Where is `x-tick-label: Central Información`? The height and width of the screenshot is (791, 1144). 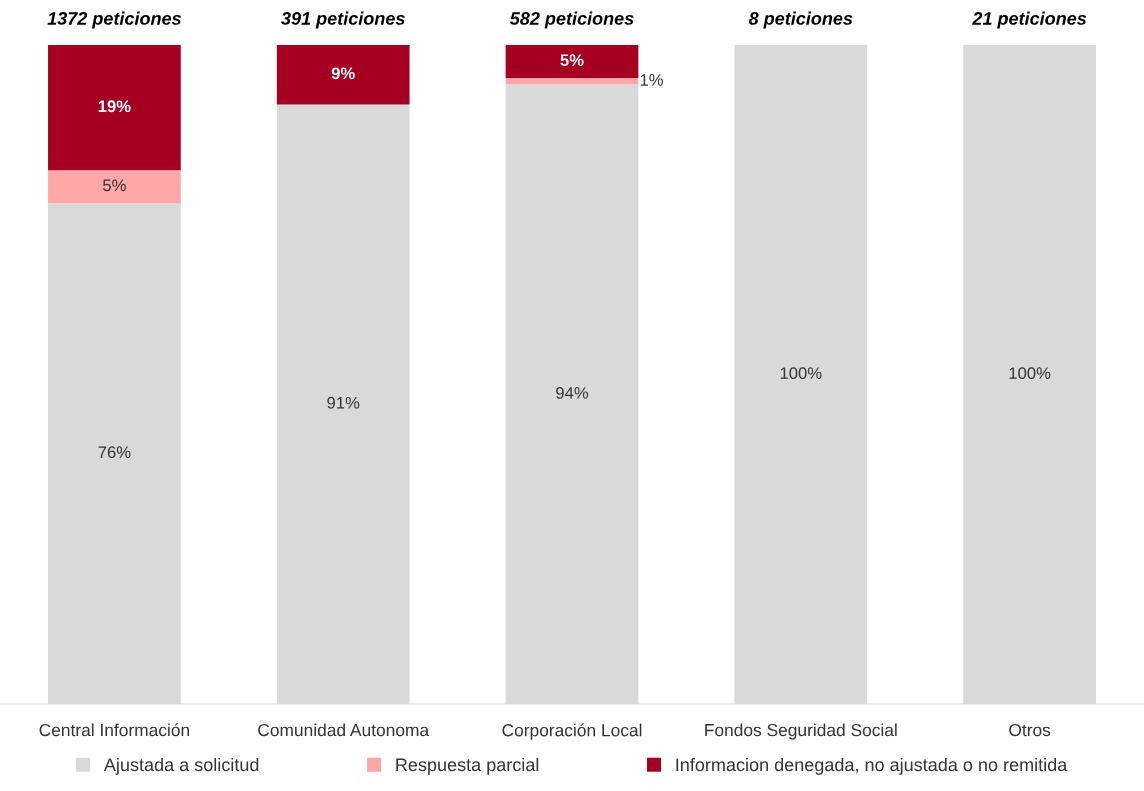
x-tick-label: Central Información is located at coordinates (114, 730).